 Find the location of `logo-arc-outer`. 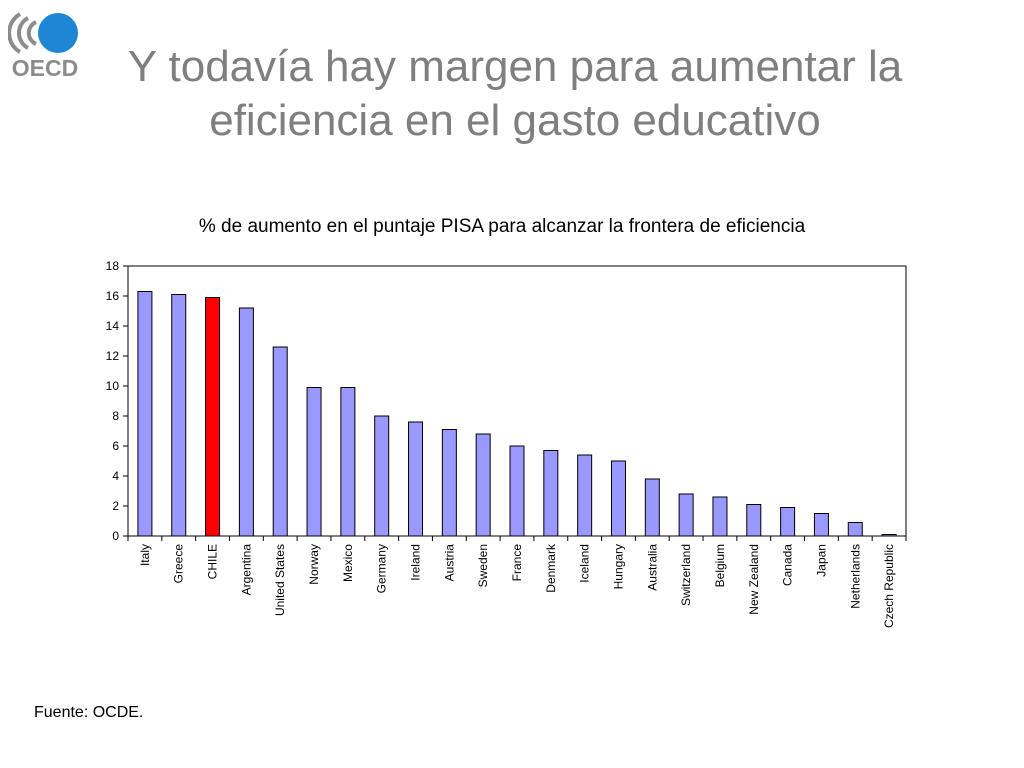

logo-arc-outer is located at coordinates (15, 33).